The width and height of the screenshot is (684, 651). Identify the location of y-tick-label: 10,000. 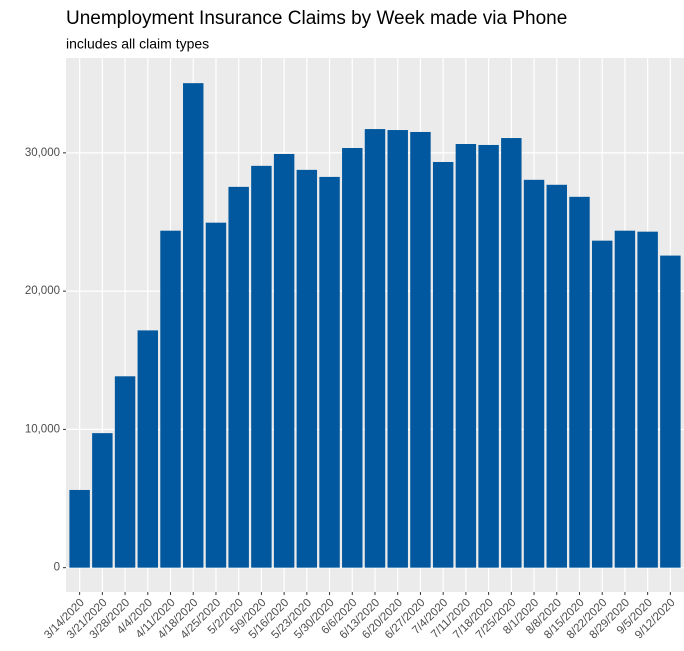
(42, 429).